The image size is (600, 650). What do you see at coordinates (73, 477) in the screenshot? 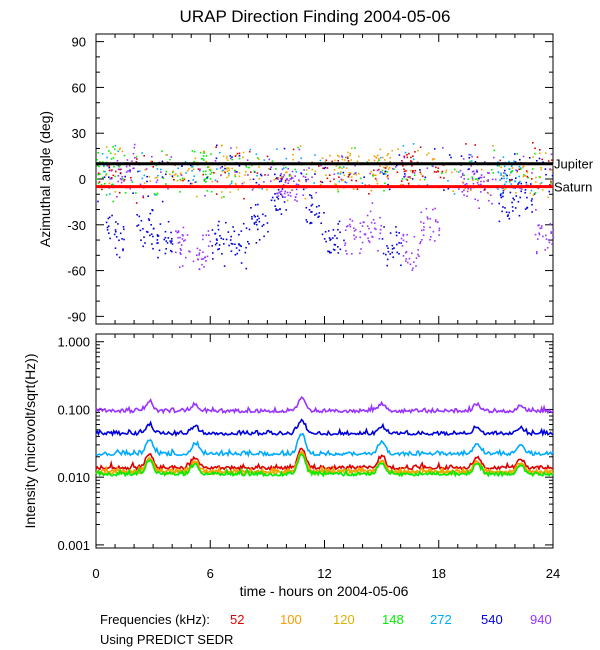
I see `y-tick-label: 0.010` at bounding box center [73, 477].